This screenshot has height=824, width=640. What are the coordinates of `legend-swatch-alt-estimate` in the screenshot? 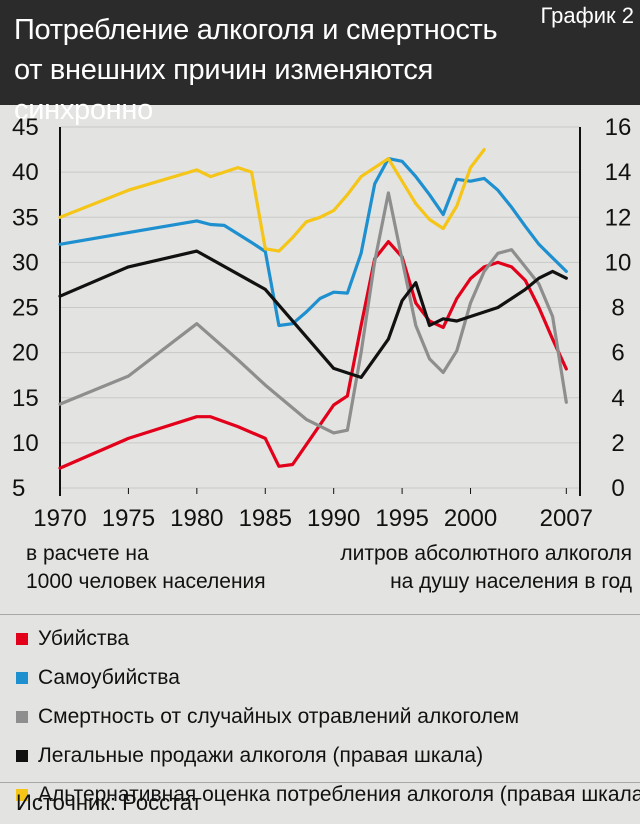 It's located at (22, 795).